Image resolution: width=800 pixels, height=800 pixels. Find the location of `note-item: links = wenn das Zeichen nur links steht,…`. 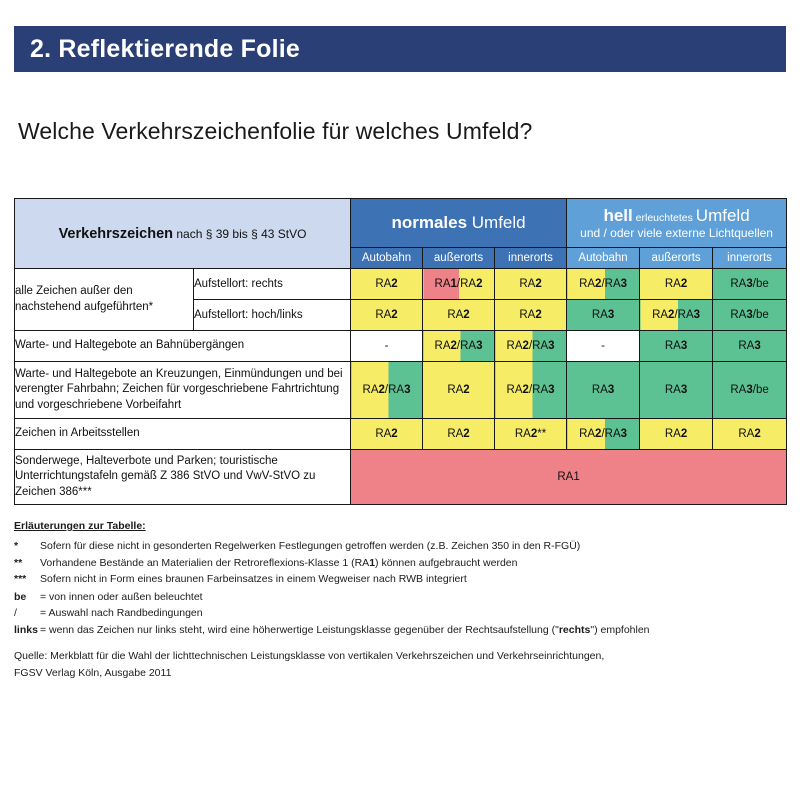

note-item: links = wenn das Zeichen nur links steht,… is located at coordinates (400, 630).